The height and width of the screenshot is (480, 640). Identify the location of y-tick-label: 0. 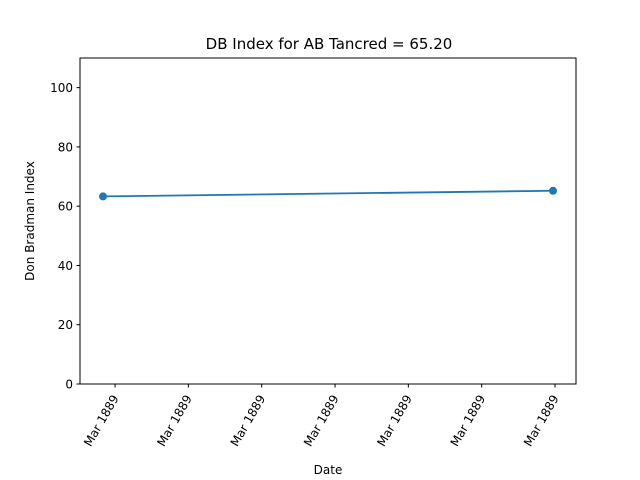
(69, 385).